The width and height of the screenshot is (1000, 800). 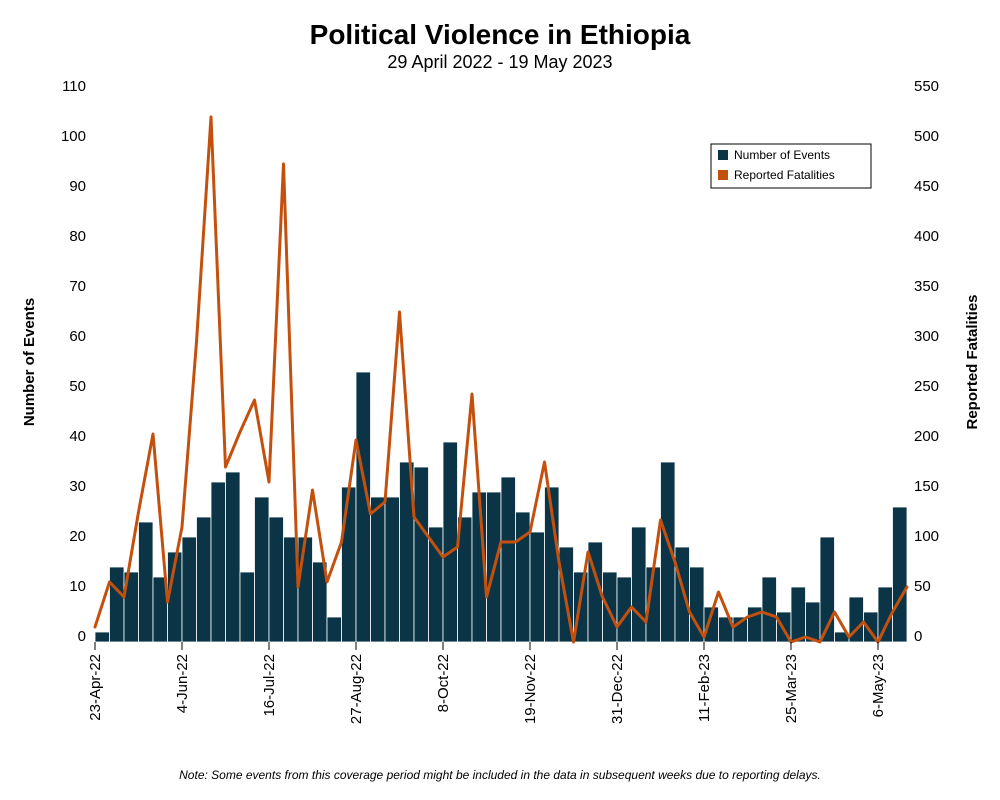 What do you see at coordinates (723, 175) in the screenshot?
I see `legend-swatch-fatalities` at bounding box center [723, 175].